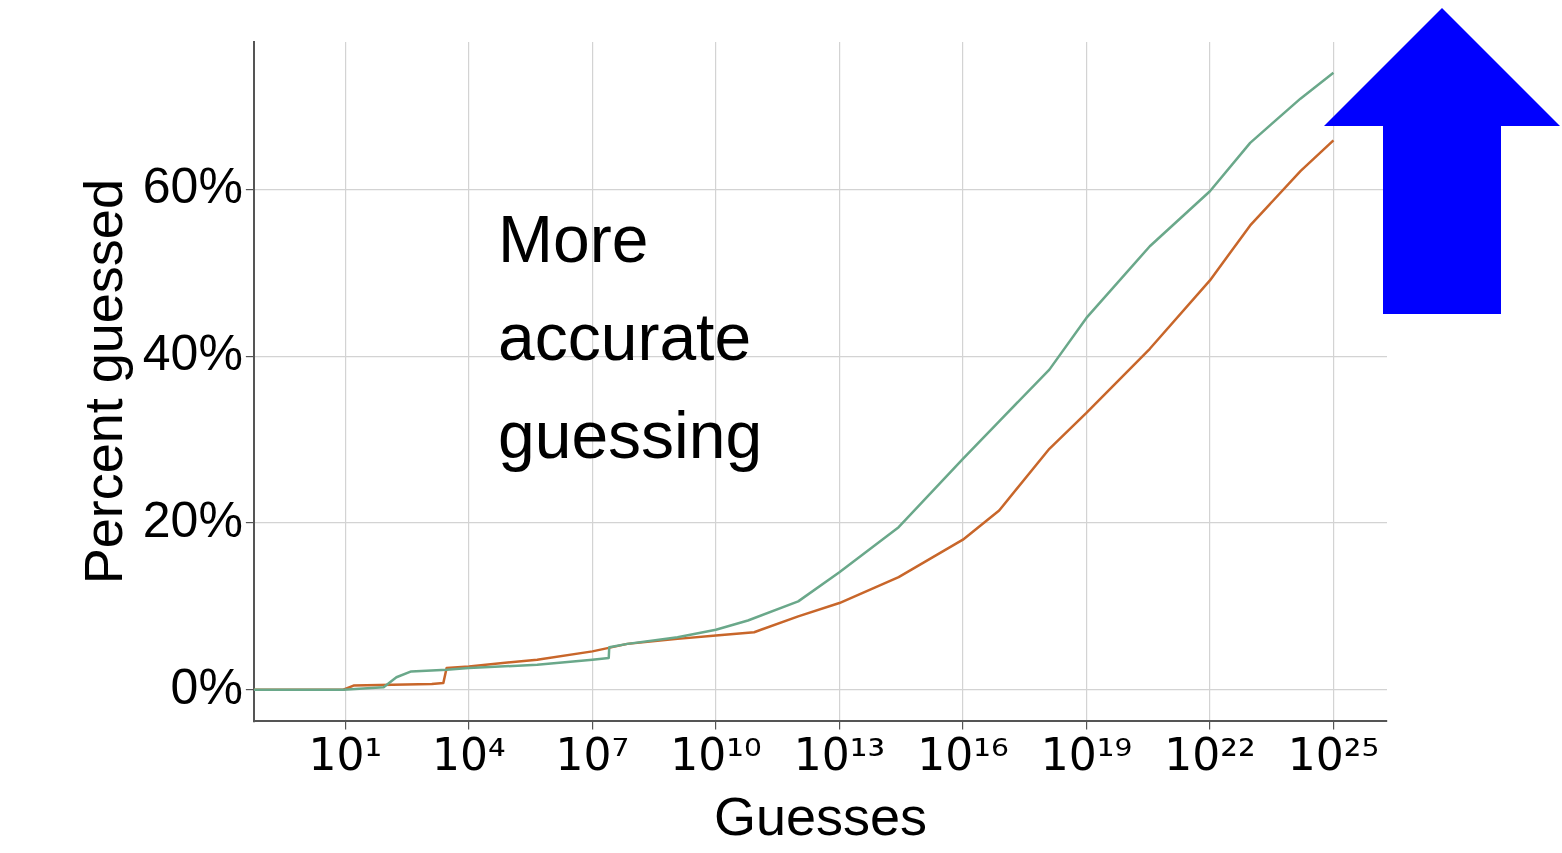 The image size is (1562, 853). I want to click on y-tick-label: 20%, so click(192, 519).